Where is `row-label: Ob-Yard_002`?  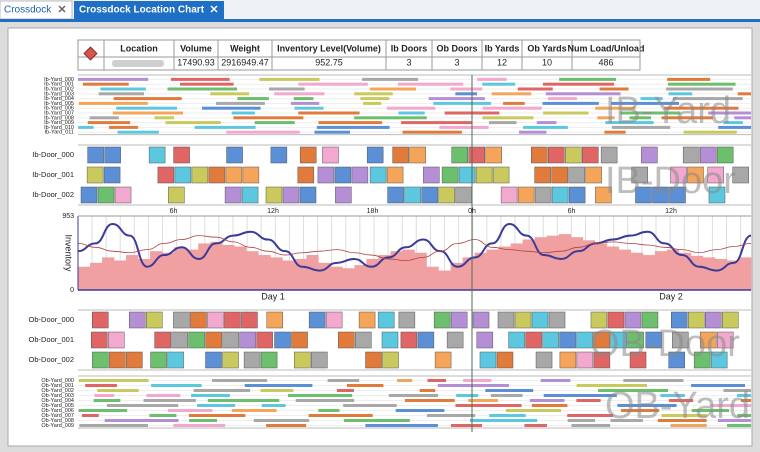
row-label: Ob-Yard_002 is located at coordinates (57, 391).